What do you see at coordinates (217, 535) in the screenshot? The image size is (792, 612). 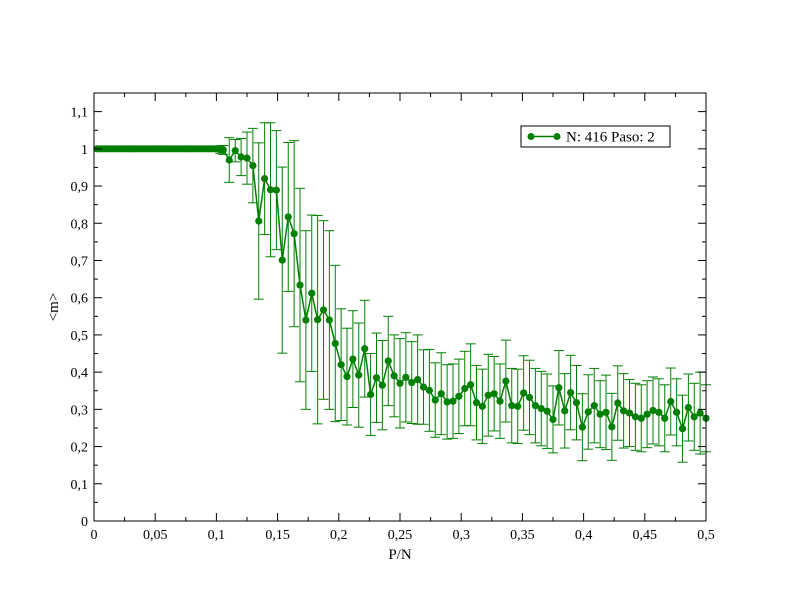 I see `x-tick-label: 0,1` at bounding box center [217, 535].